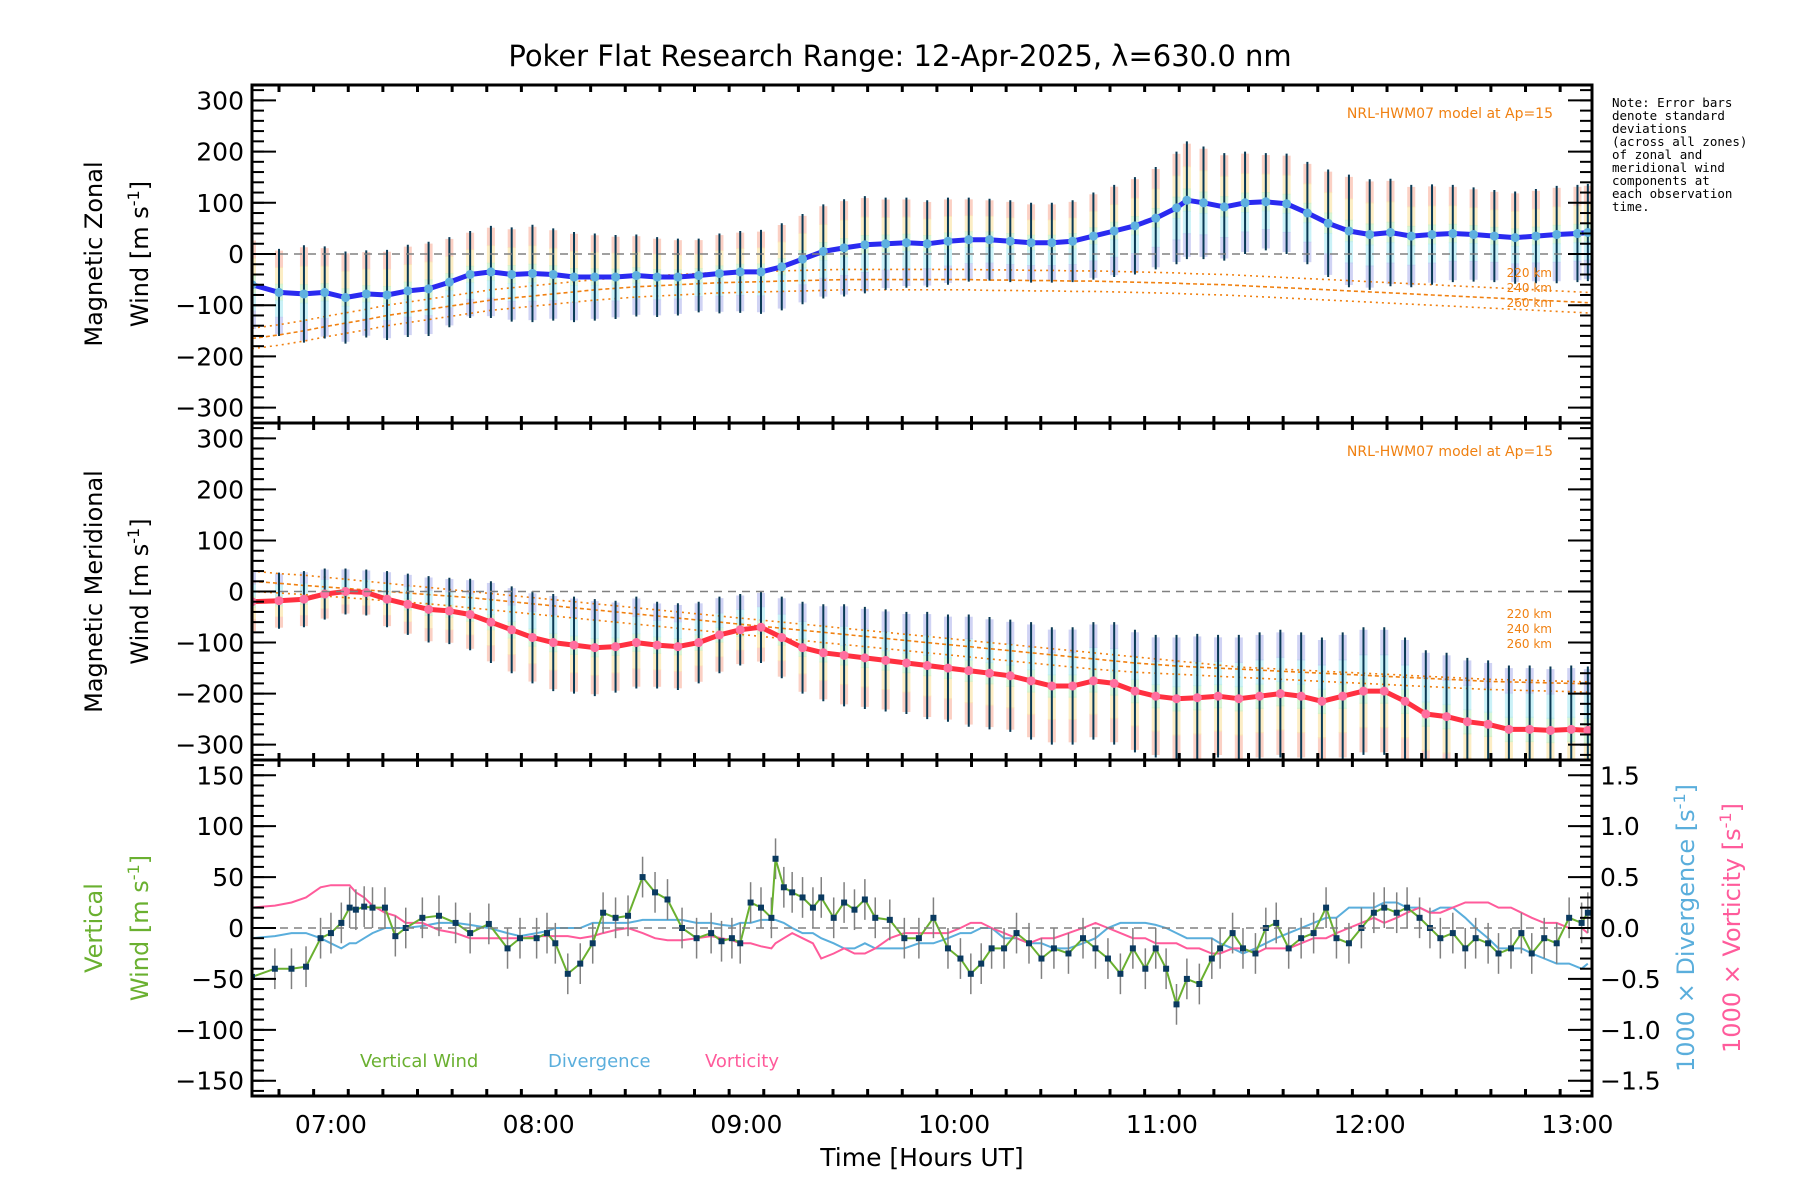  Describe the element at coordinates (1450, 114) in the screenshot. I see `model-label: NRL-HWM07 model at Ap=15` at that location.